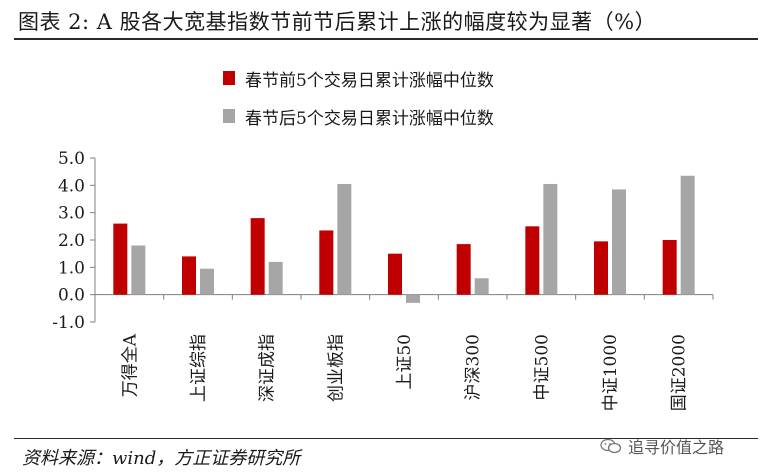 This screenshot has height=476, width=772. I want to click on y-tick-label: -1.0, so click(68, 323).